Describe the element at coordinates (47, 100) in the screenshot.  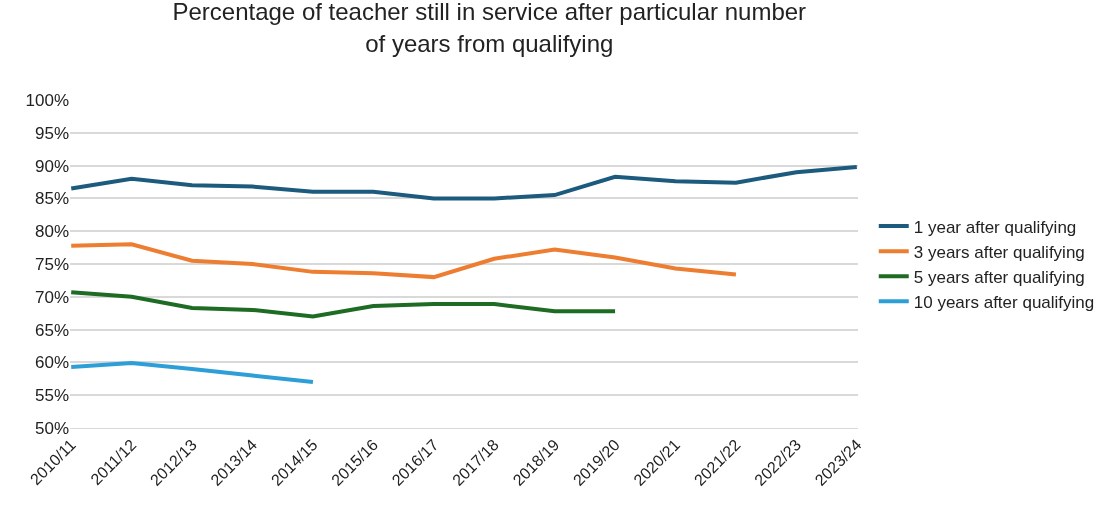
I see `y-tick-label: 100%` at that location.